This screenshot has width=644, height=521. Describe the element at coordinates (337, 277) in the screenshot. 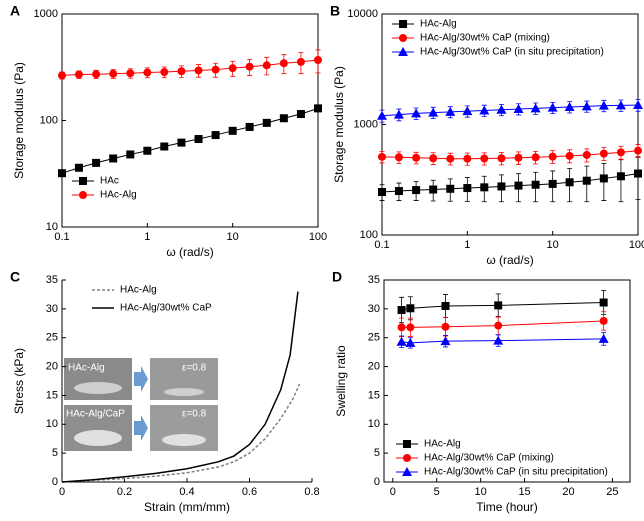

I see `panel-label: D` at that location.